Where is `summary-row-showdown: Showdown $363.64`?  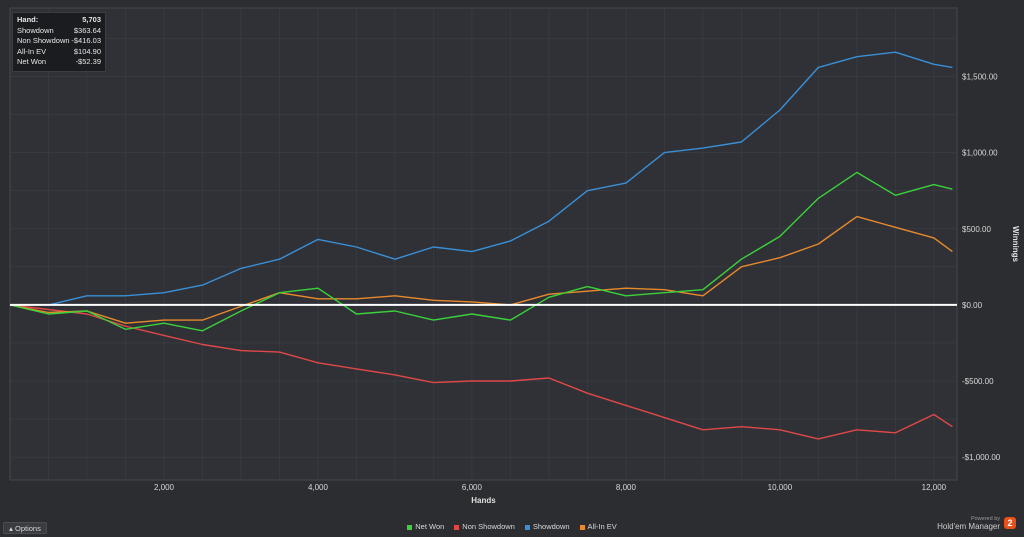 summary-row-showdown: Showdown $363.64 is located at coordinates (59, 31).